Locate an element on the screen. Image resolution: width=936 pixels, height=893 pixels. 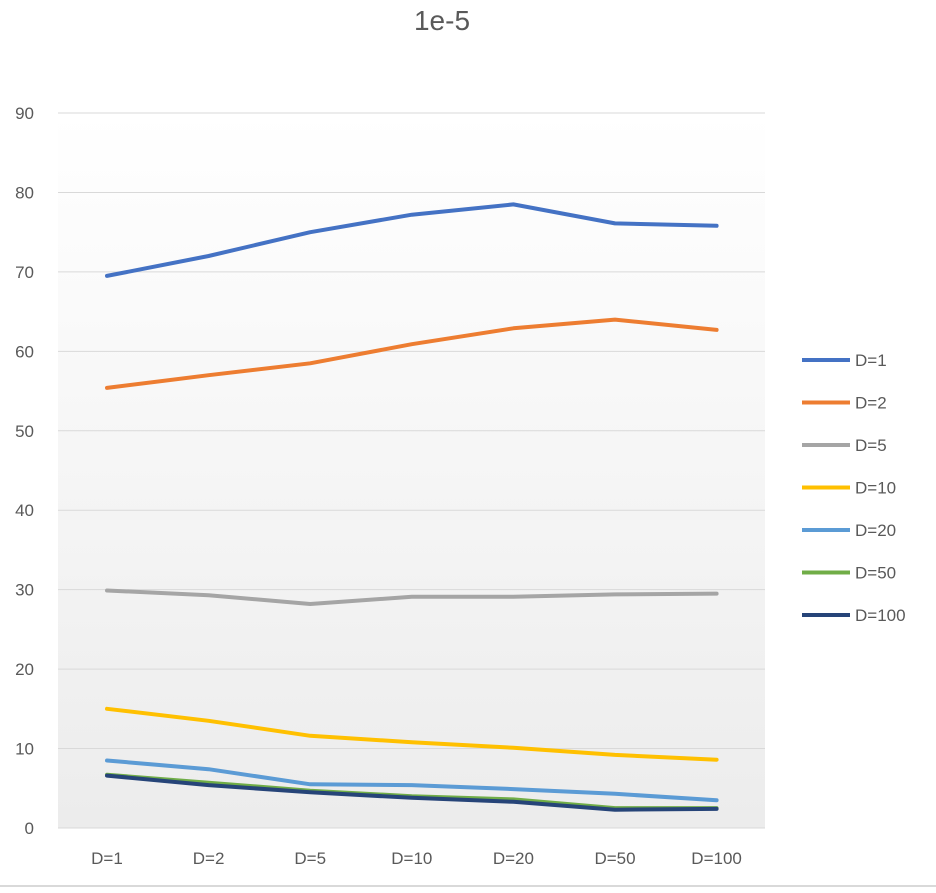
x-tick-label: D=50 is located at coordinates (614, 858).